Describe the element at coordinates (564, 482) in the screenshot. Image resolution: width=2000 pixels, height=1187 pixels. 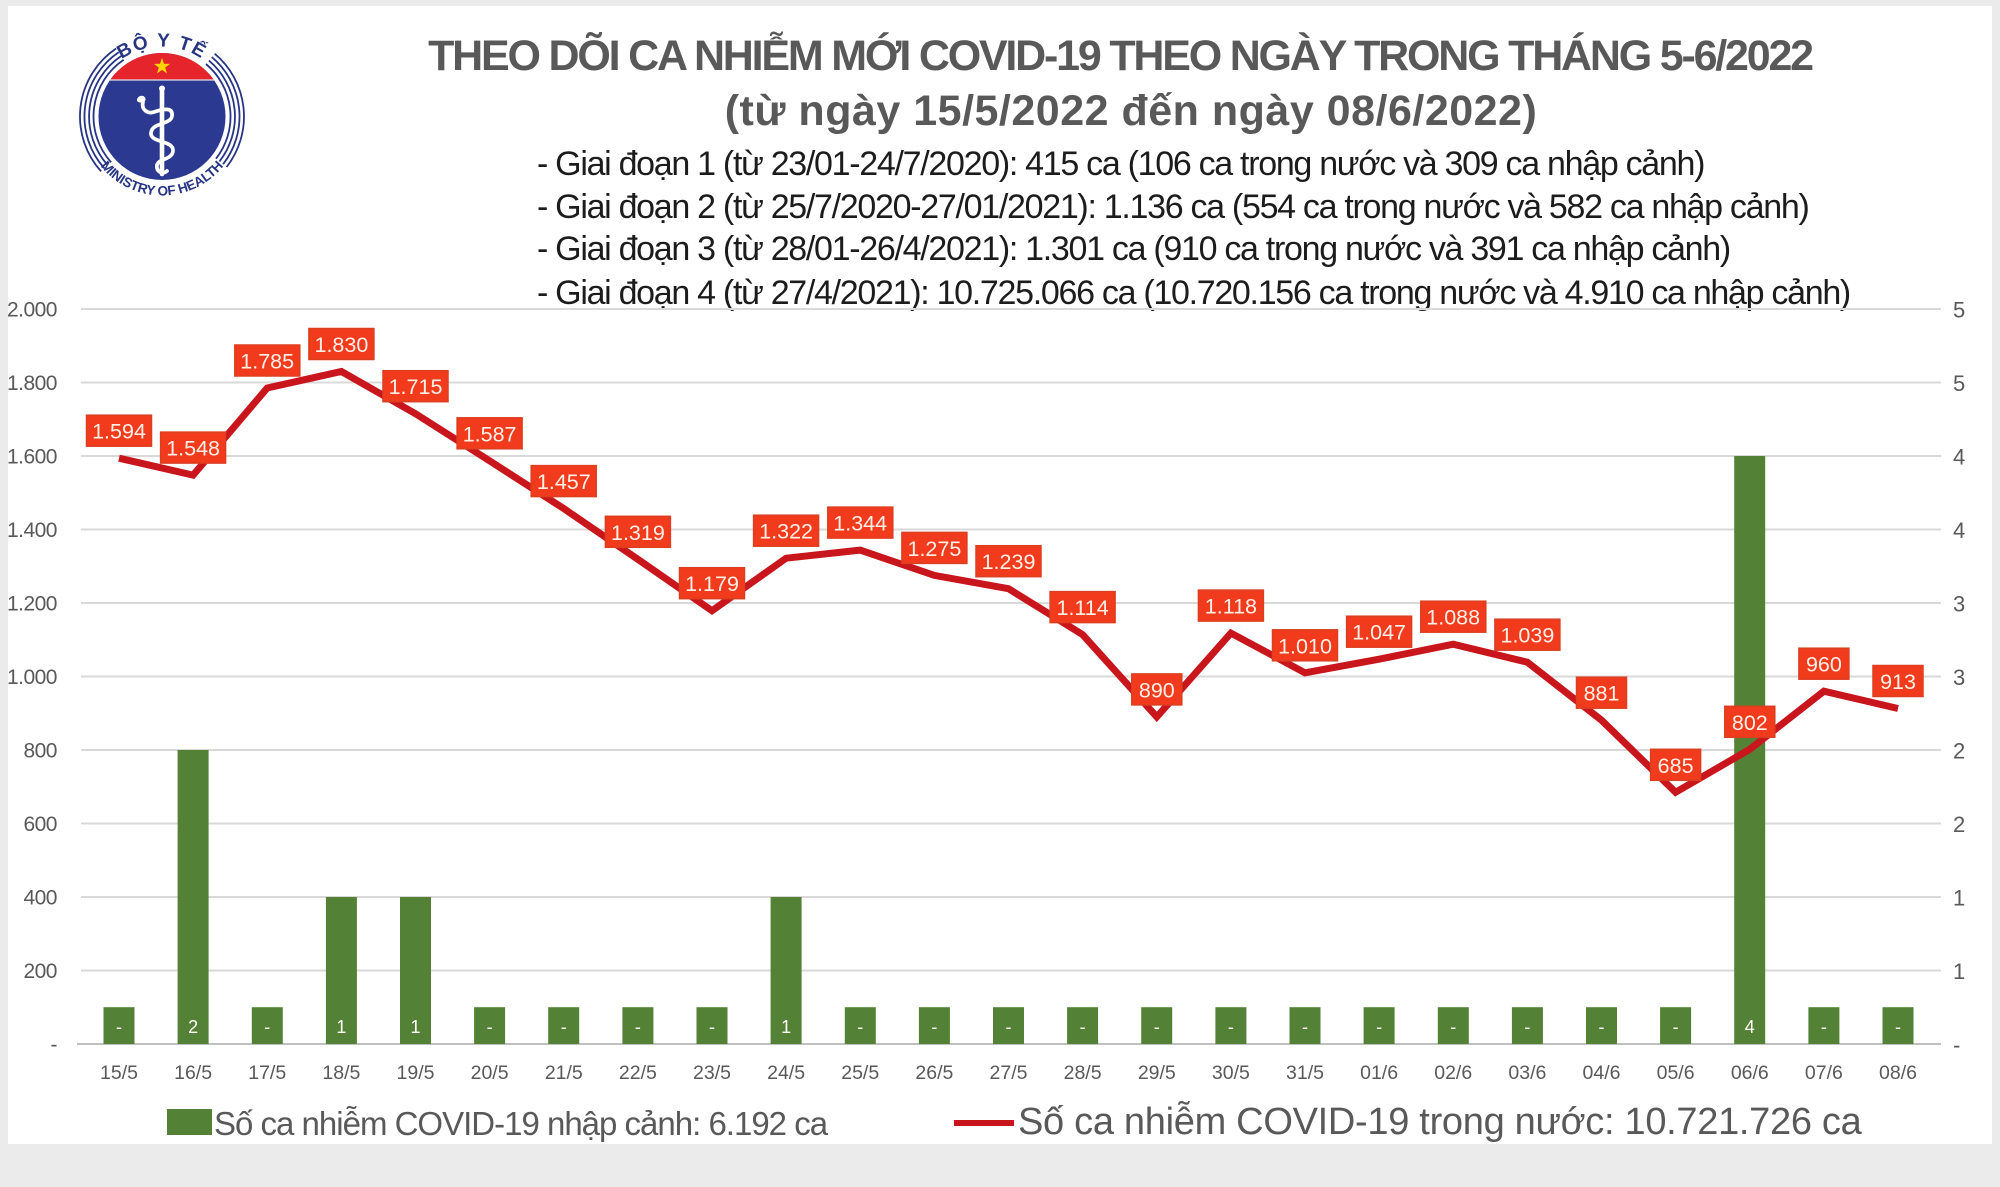
I see `svg-text: 1.457` at that location.